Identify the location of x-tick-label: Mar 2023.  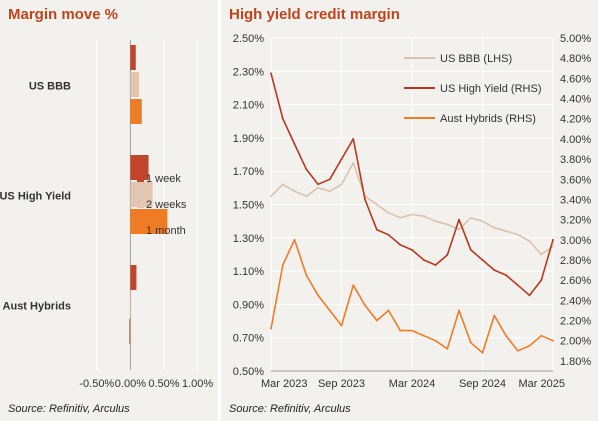
(284, 384).